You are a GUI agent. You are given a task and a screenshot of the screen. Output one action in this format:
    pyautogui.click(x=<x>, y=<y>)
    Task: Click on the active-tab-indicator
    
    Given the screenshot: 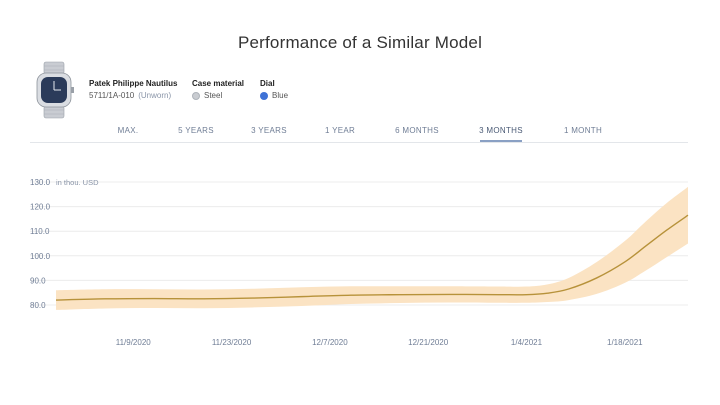 What is the action you would take?
    pyautogui.click(x=501, y=141)
    